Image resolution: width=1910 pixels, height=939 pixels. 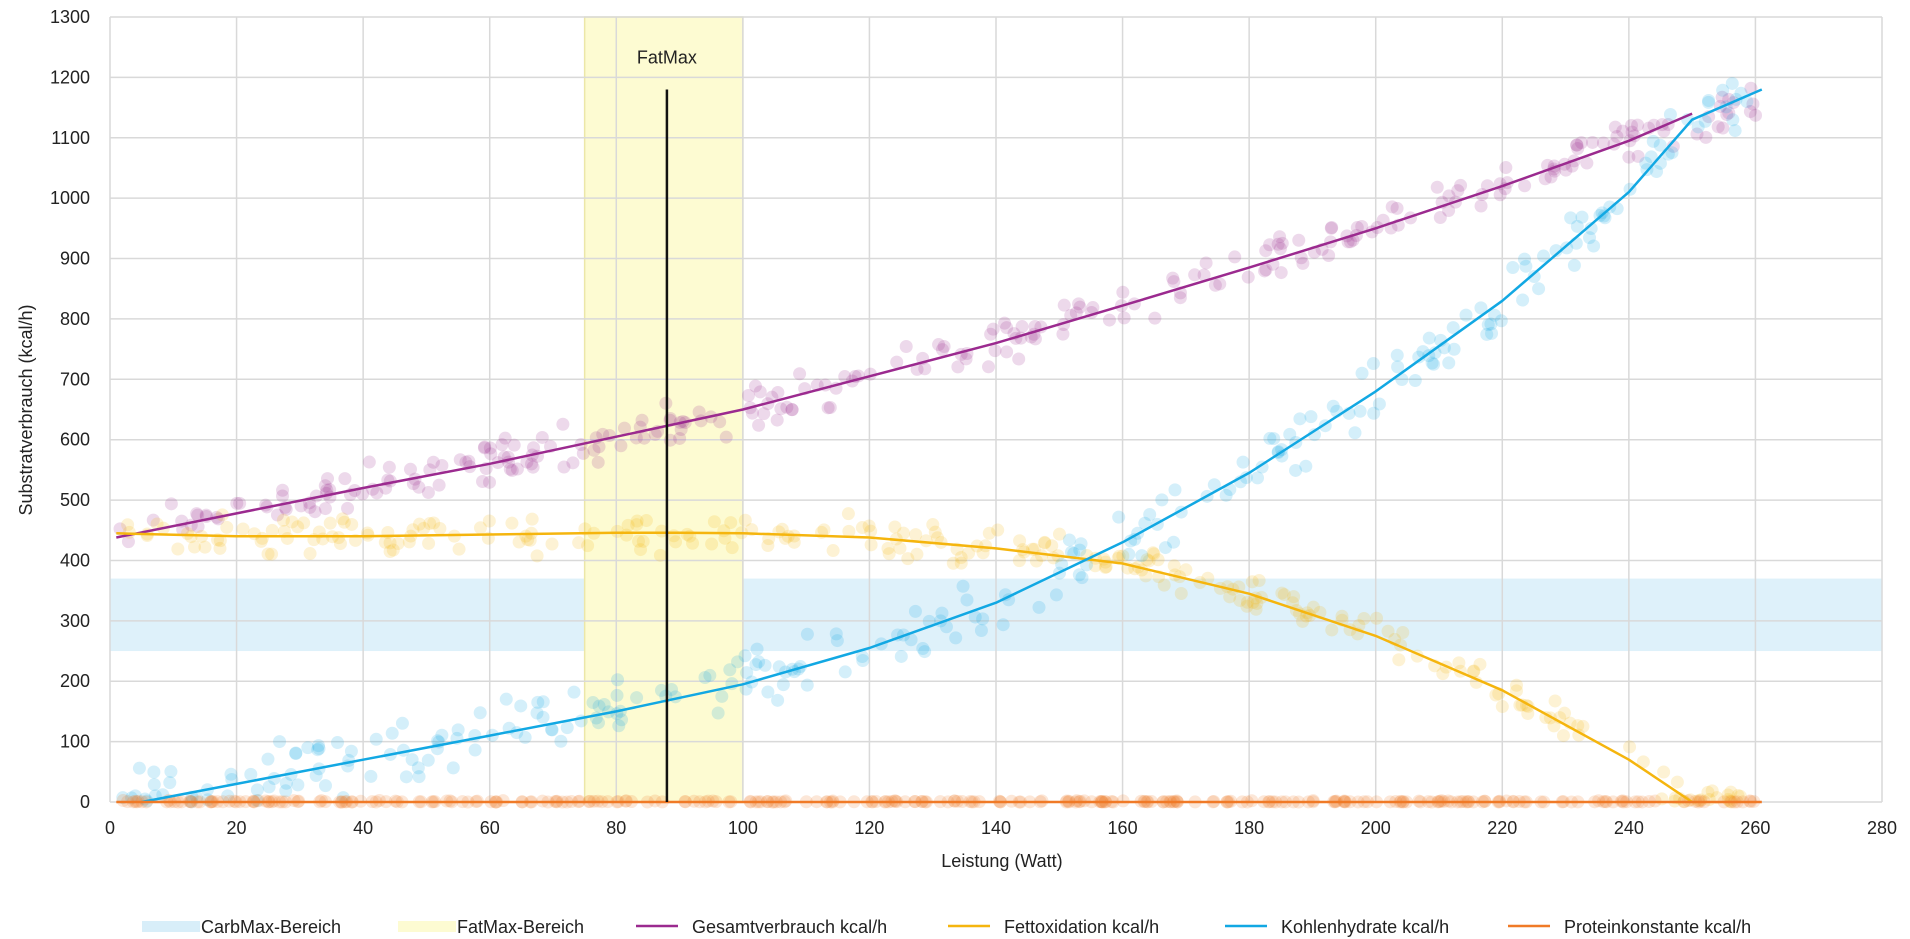 I want to click on x-tick-label: 160, so click(x=1123, y=828).